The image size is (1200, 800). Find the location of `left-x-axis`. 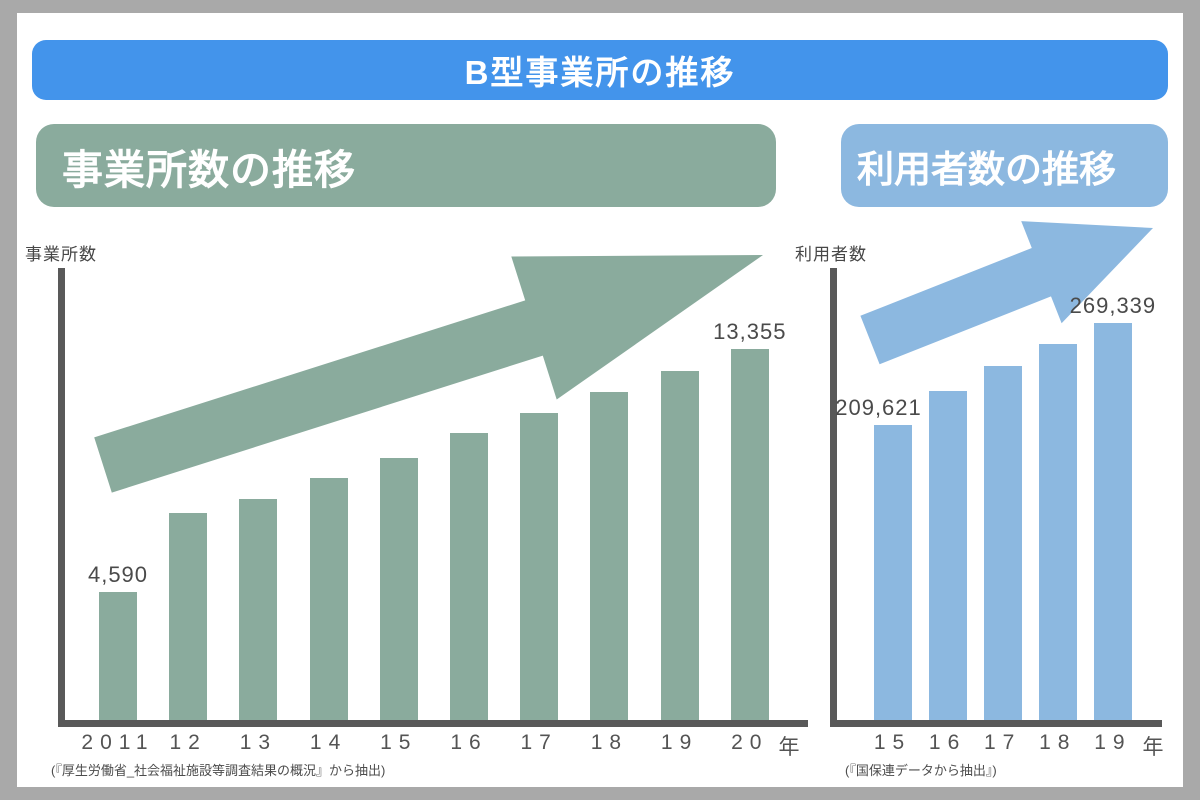

left-x-axis is located at coordinates (433, 723).